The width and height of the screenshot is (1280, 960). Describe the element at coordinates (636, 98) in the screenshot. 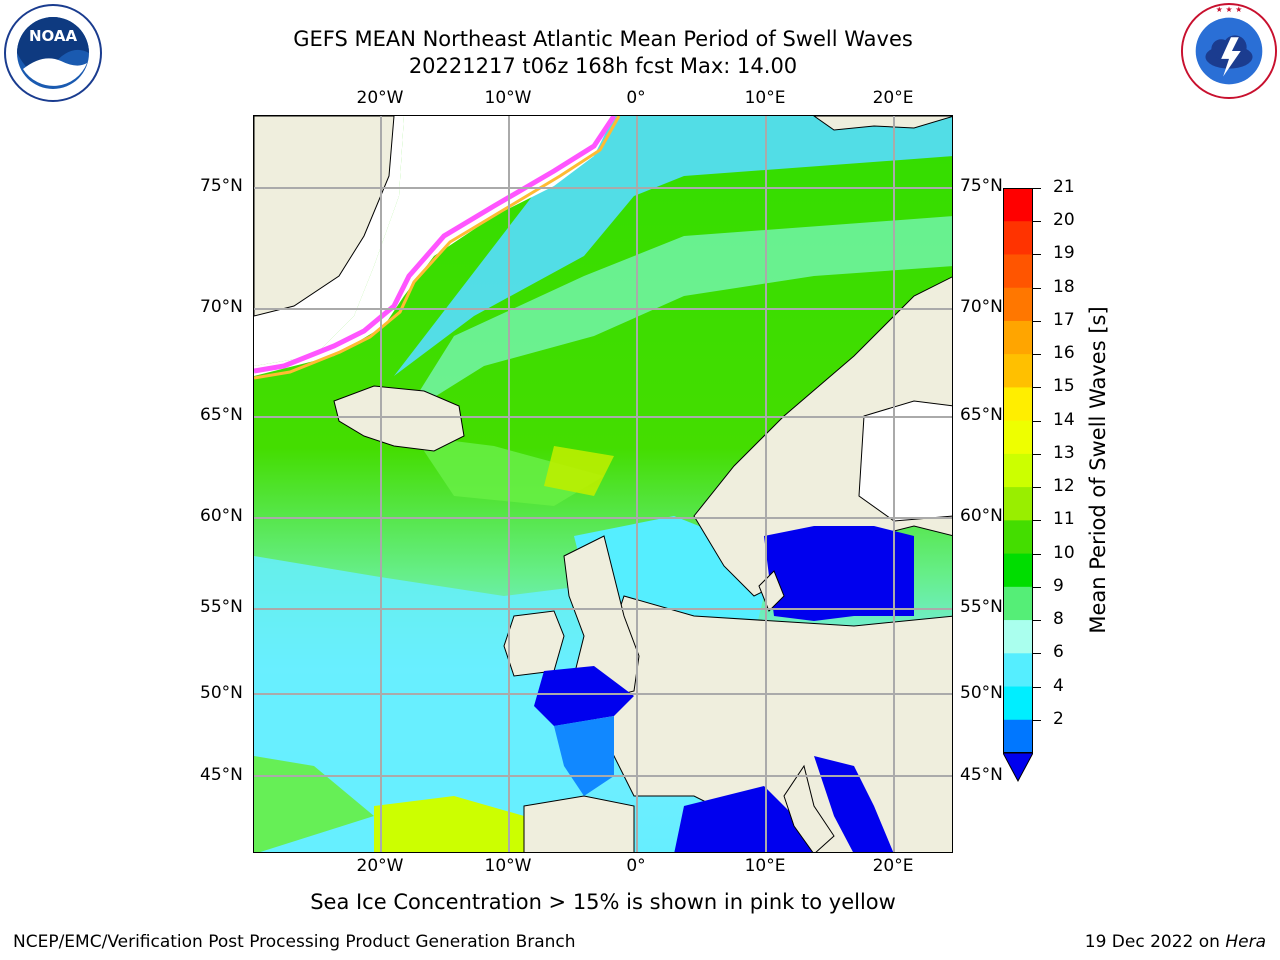

I see `lon-tick-top-0: 0°` at that location.